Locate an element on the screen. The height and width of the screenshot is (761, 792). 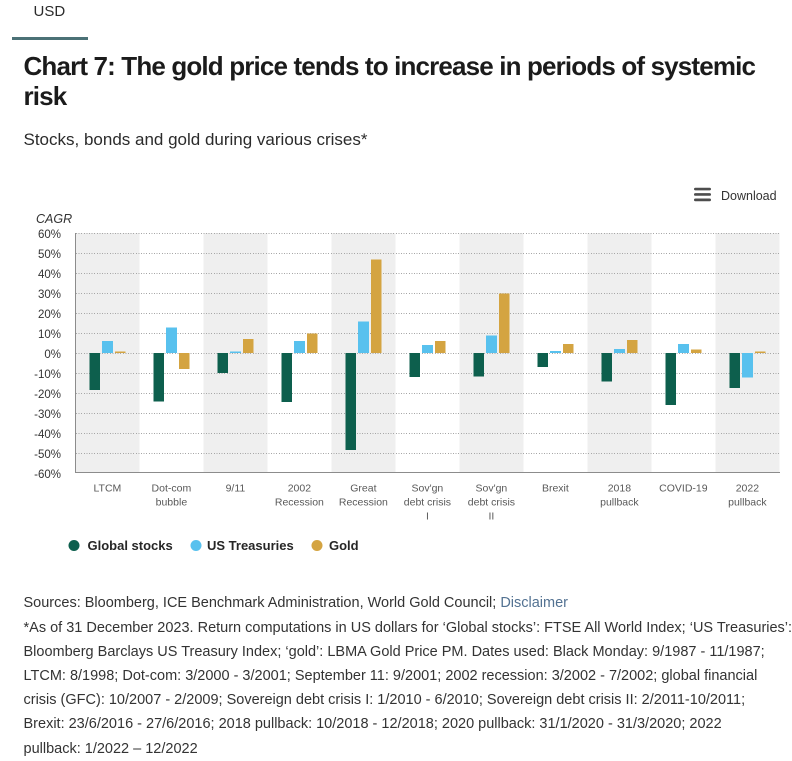
svg-text: -60% is located at coordinates (47, 475).